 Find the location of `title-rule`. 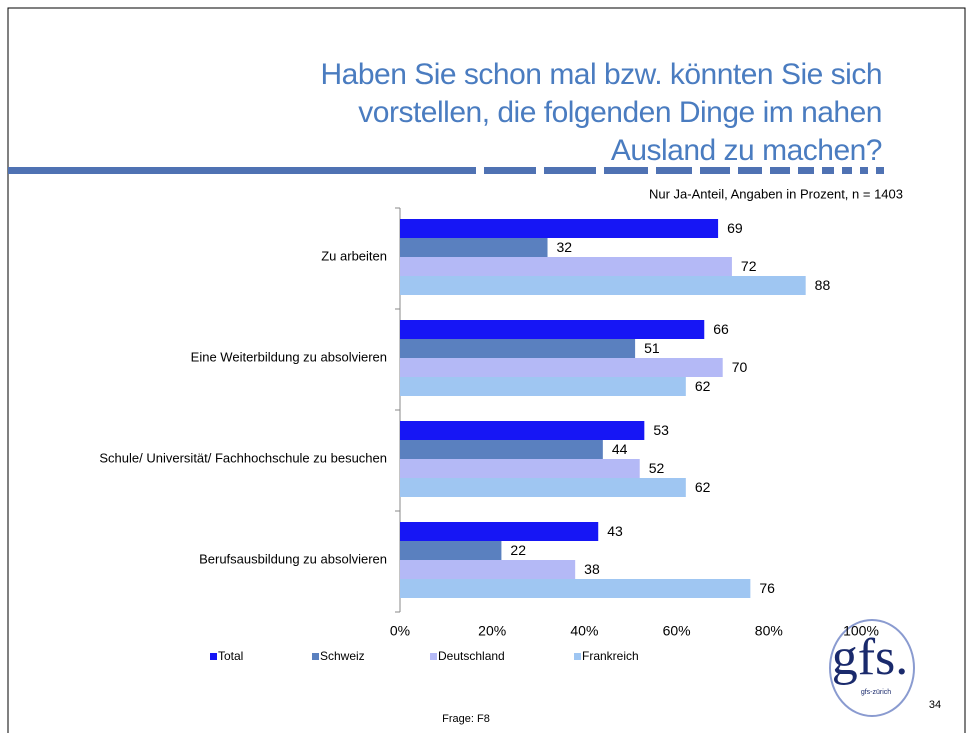

title-rule is located at coordinates (446, 170).